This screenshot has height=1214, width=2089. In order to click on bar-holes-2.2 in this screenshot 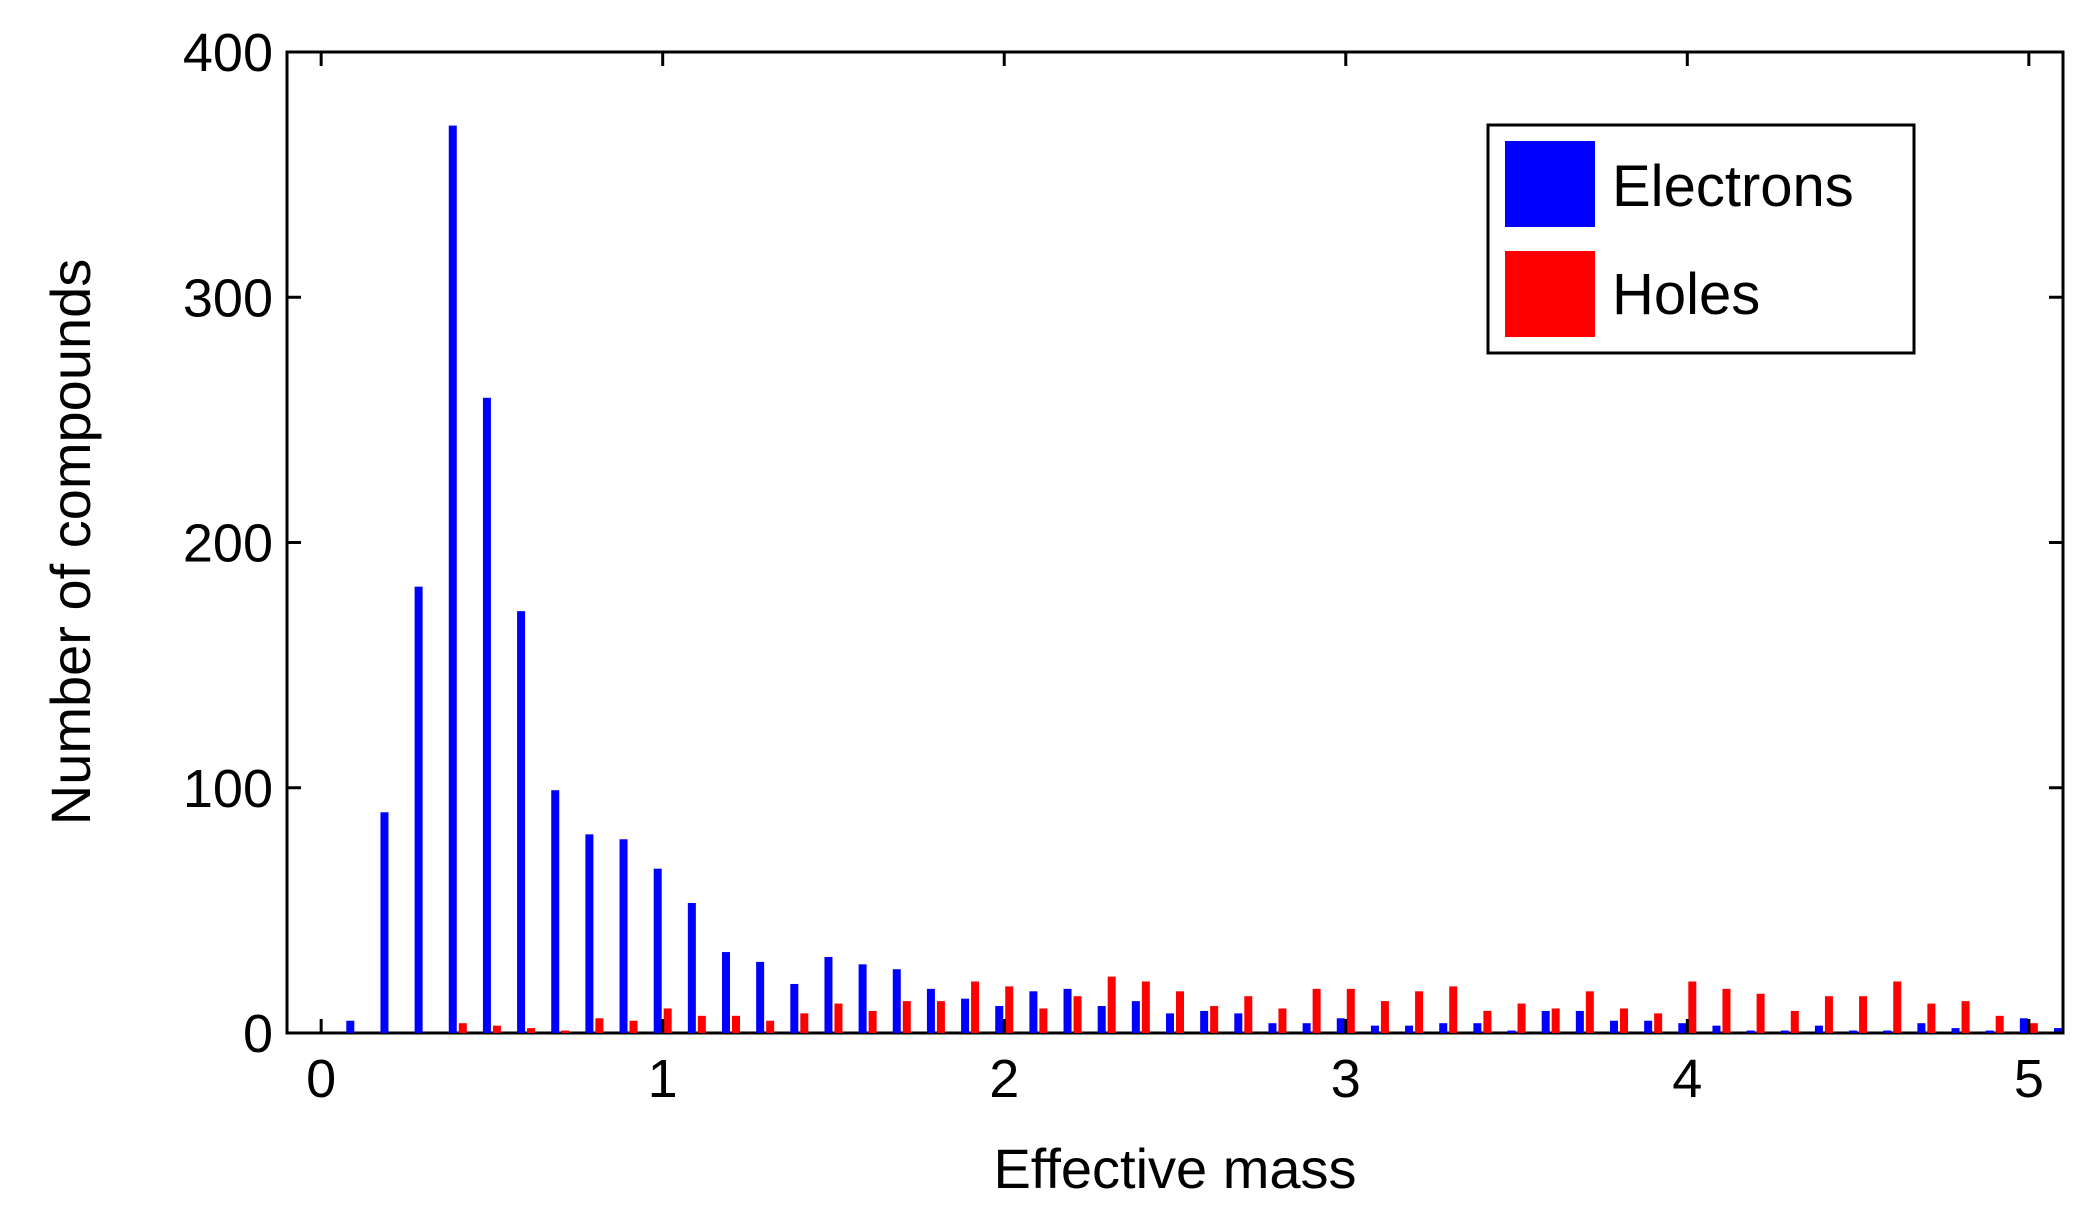, I will do `click(1077, 1014)`.